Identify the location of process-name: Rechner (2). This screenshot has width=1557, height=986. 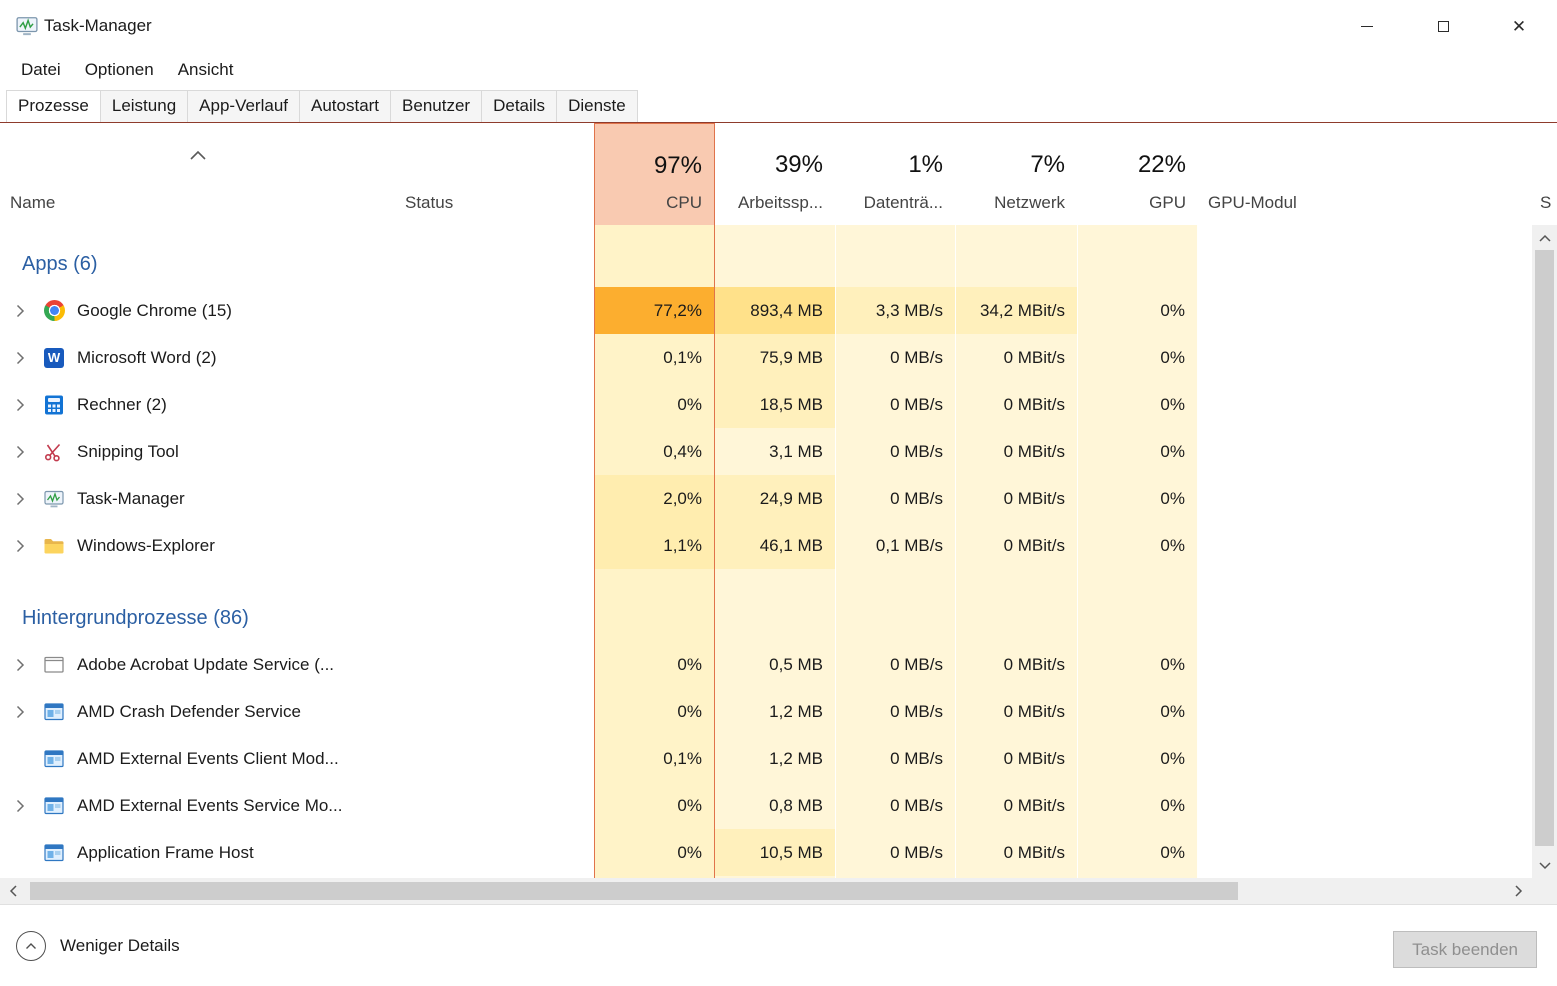
(122, 404).